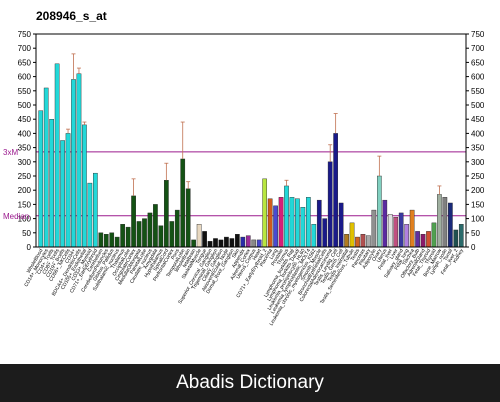  What do you see at coordinates (478, 133) in the screenshot?
I see `y-tick-label-right: 400` at bounding box center [478, 133].